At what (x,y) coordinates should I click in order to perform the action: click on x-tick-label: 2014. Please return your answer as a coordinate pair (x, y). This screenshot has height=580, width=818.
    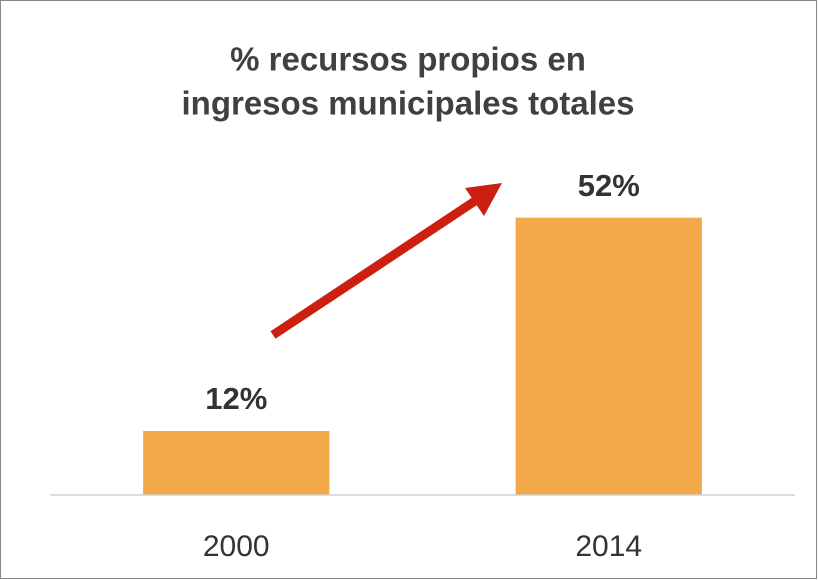
    Looking at the image, I should click on (608, 546).